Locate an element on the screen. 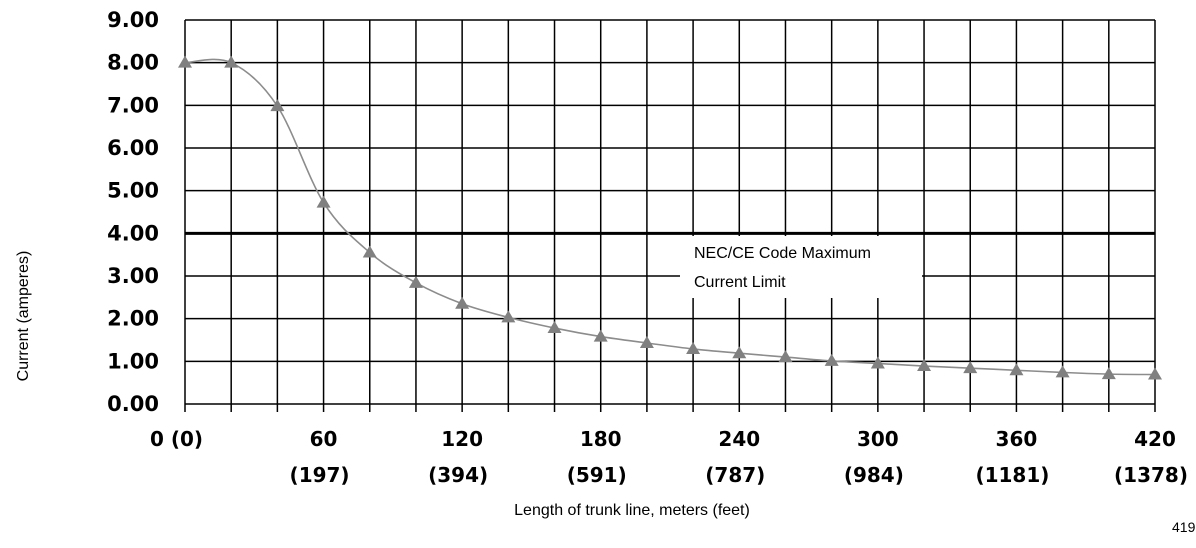 The image size is (1196, 548). y-tick-label-4: 4.00 is located at coordinates (133, 233).